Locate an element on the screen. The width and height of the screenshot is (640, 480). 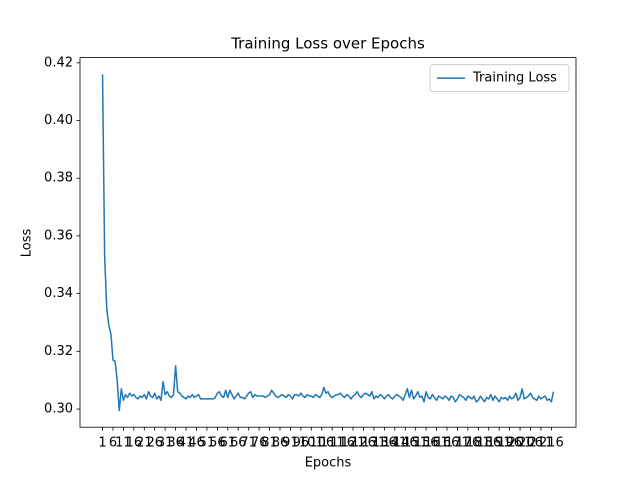
y-tick-label: 0.34 is located at coordinates (58, 293).